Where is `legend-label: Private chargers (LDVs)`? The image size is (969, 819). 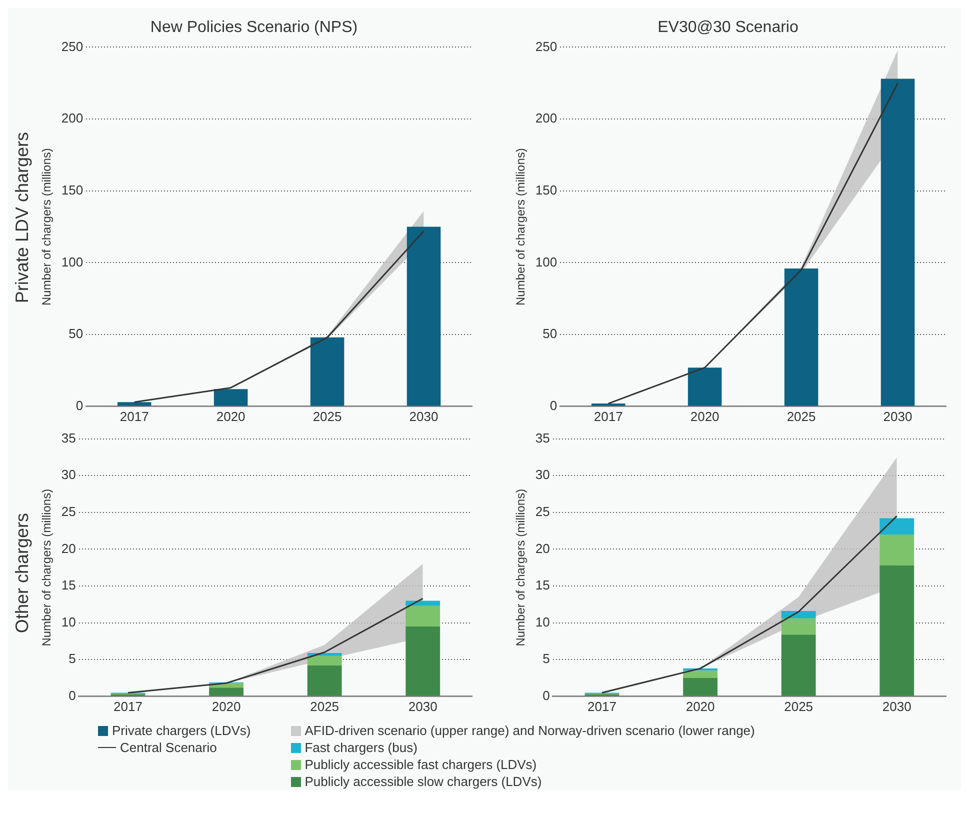 legend-label: Private chargers (LDVs) is located at coordinates (181, 730).